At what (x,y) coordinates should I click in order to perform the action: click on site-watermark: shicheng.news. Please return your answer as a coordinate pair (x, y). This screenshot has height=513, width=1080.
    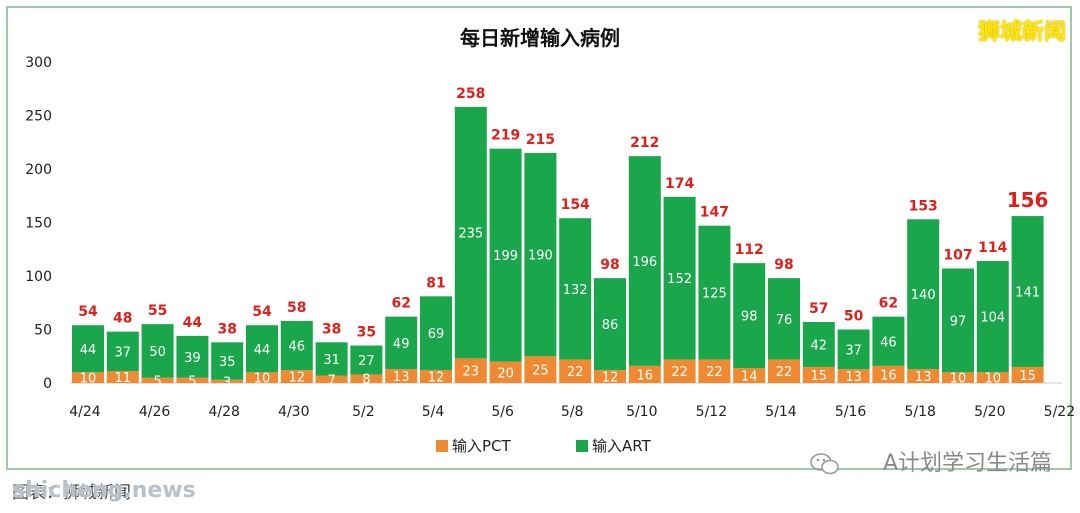
    Looking at the image, I should click on (104, 490).